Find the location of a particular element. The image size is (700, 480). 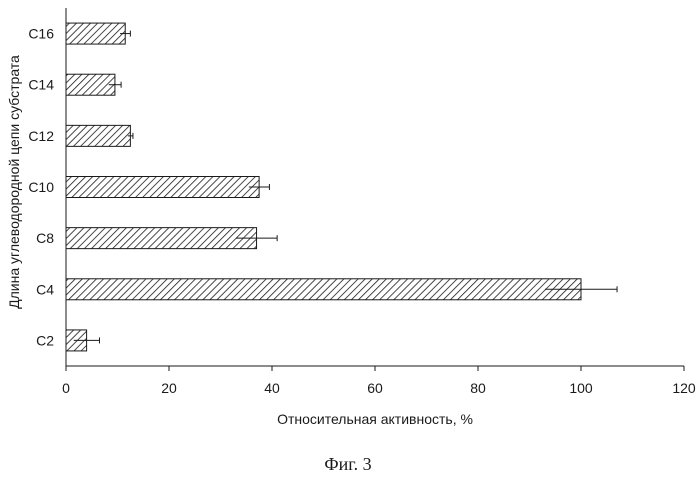

bar-c8 is located at coordinates (161, 238).